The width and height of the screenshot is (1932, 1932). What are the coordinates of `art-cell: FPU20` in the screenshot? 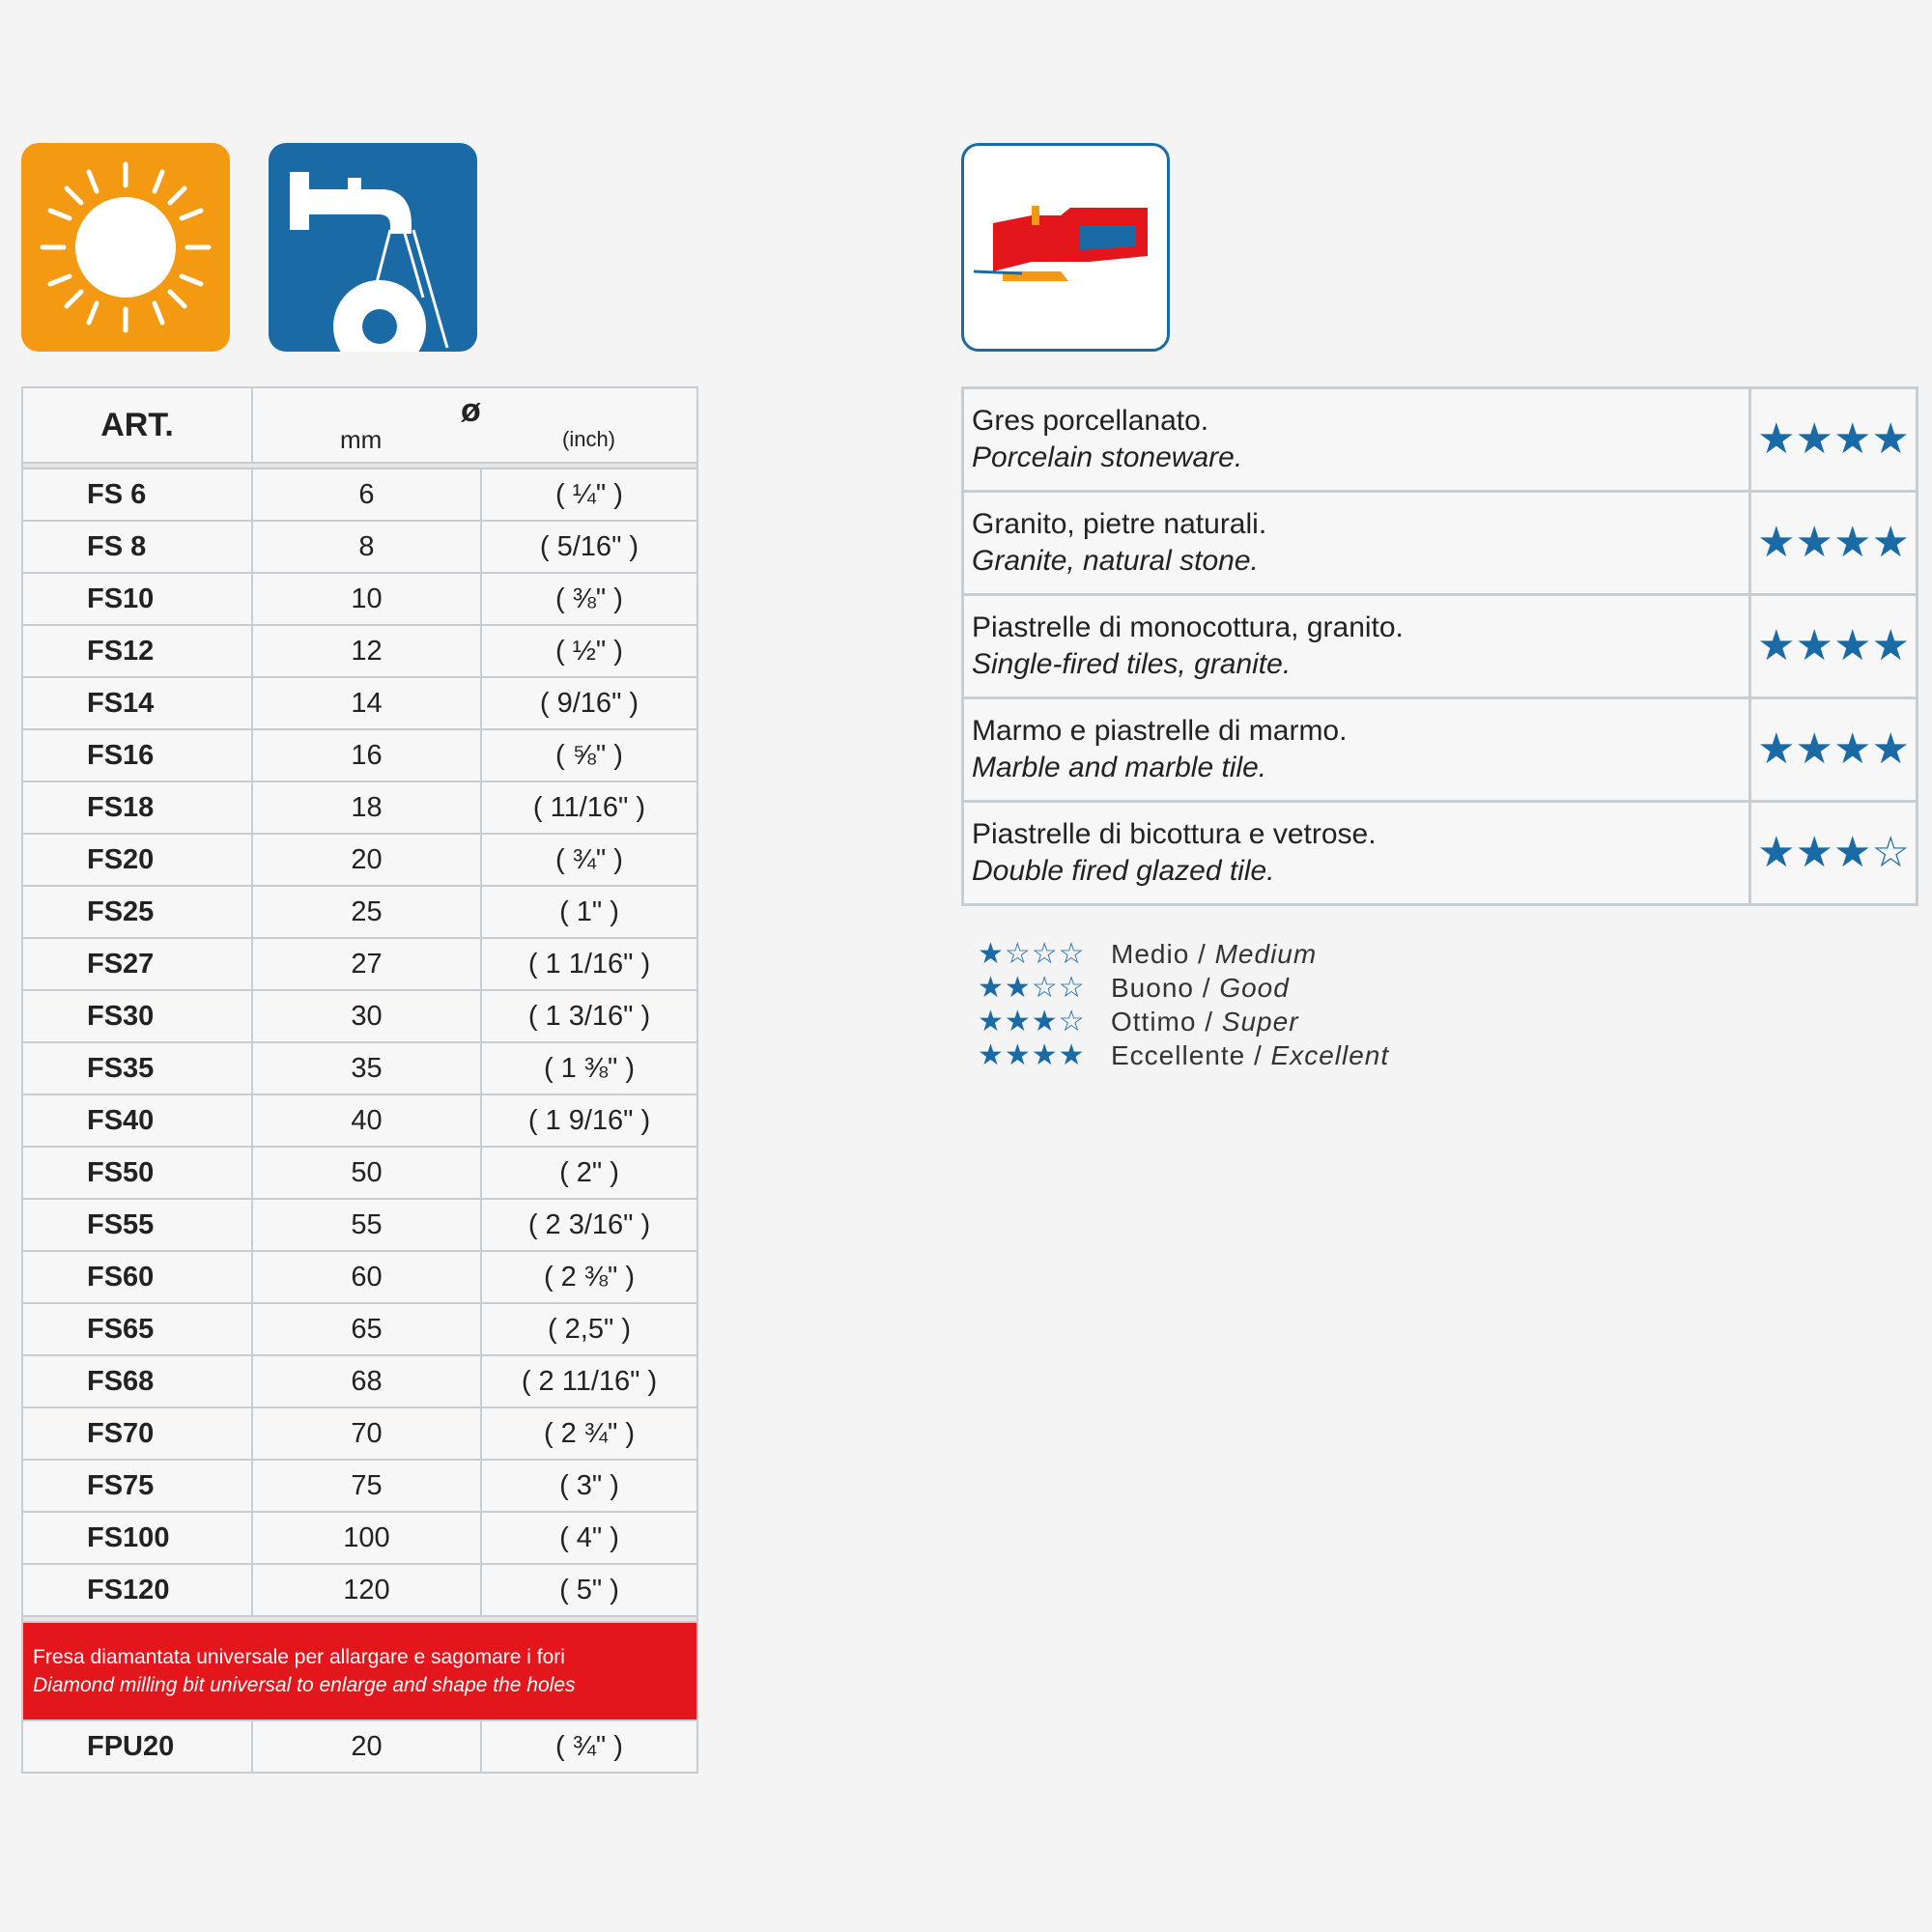 It's located at (137, 1746).